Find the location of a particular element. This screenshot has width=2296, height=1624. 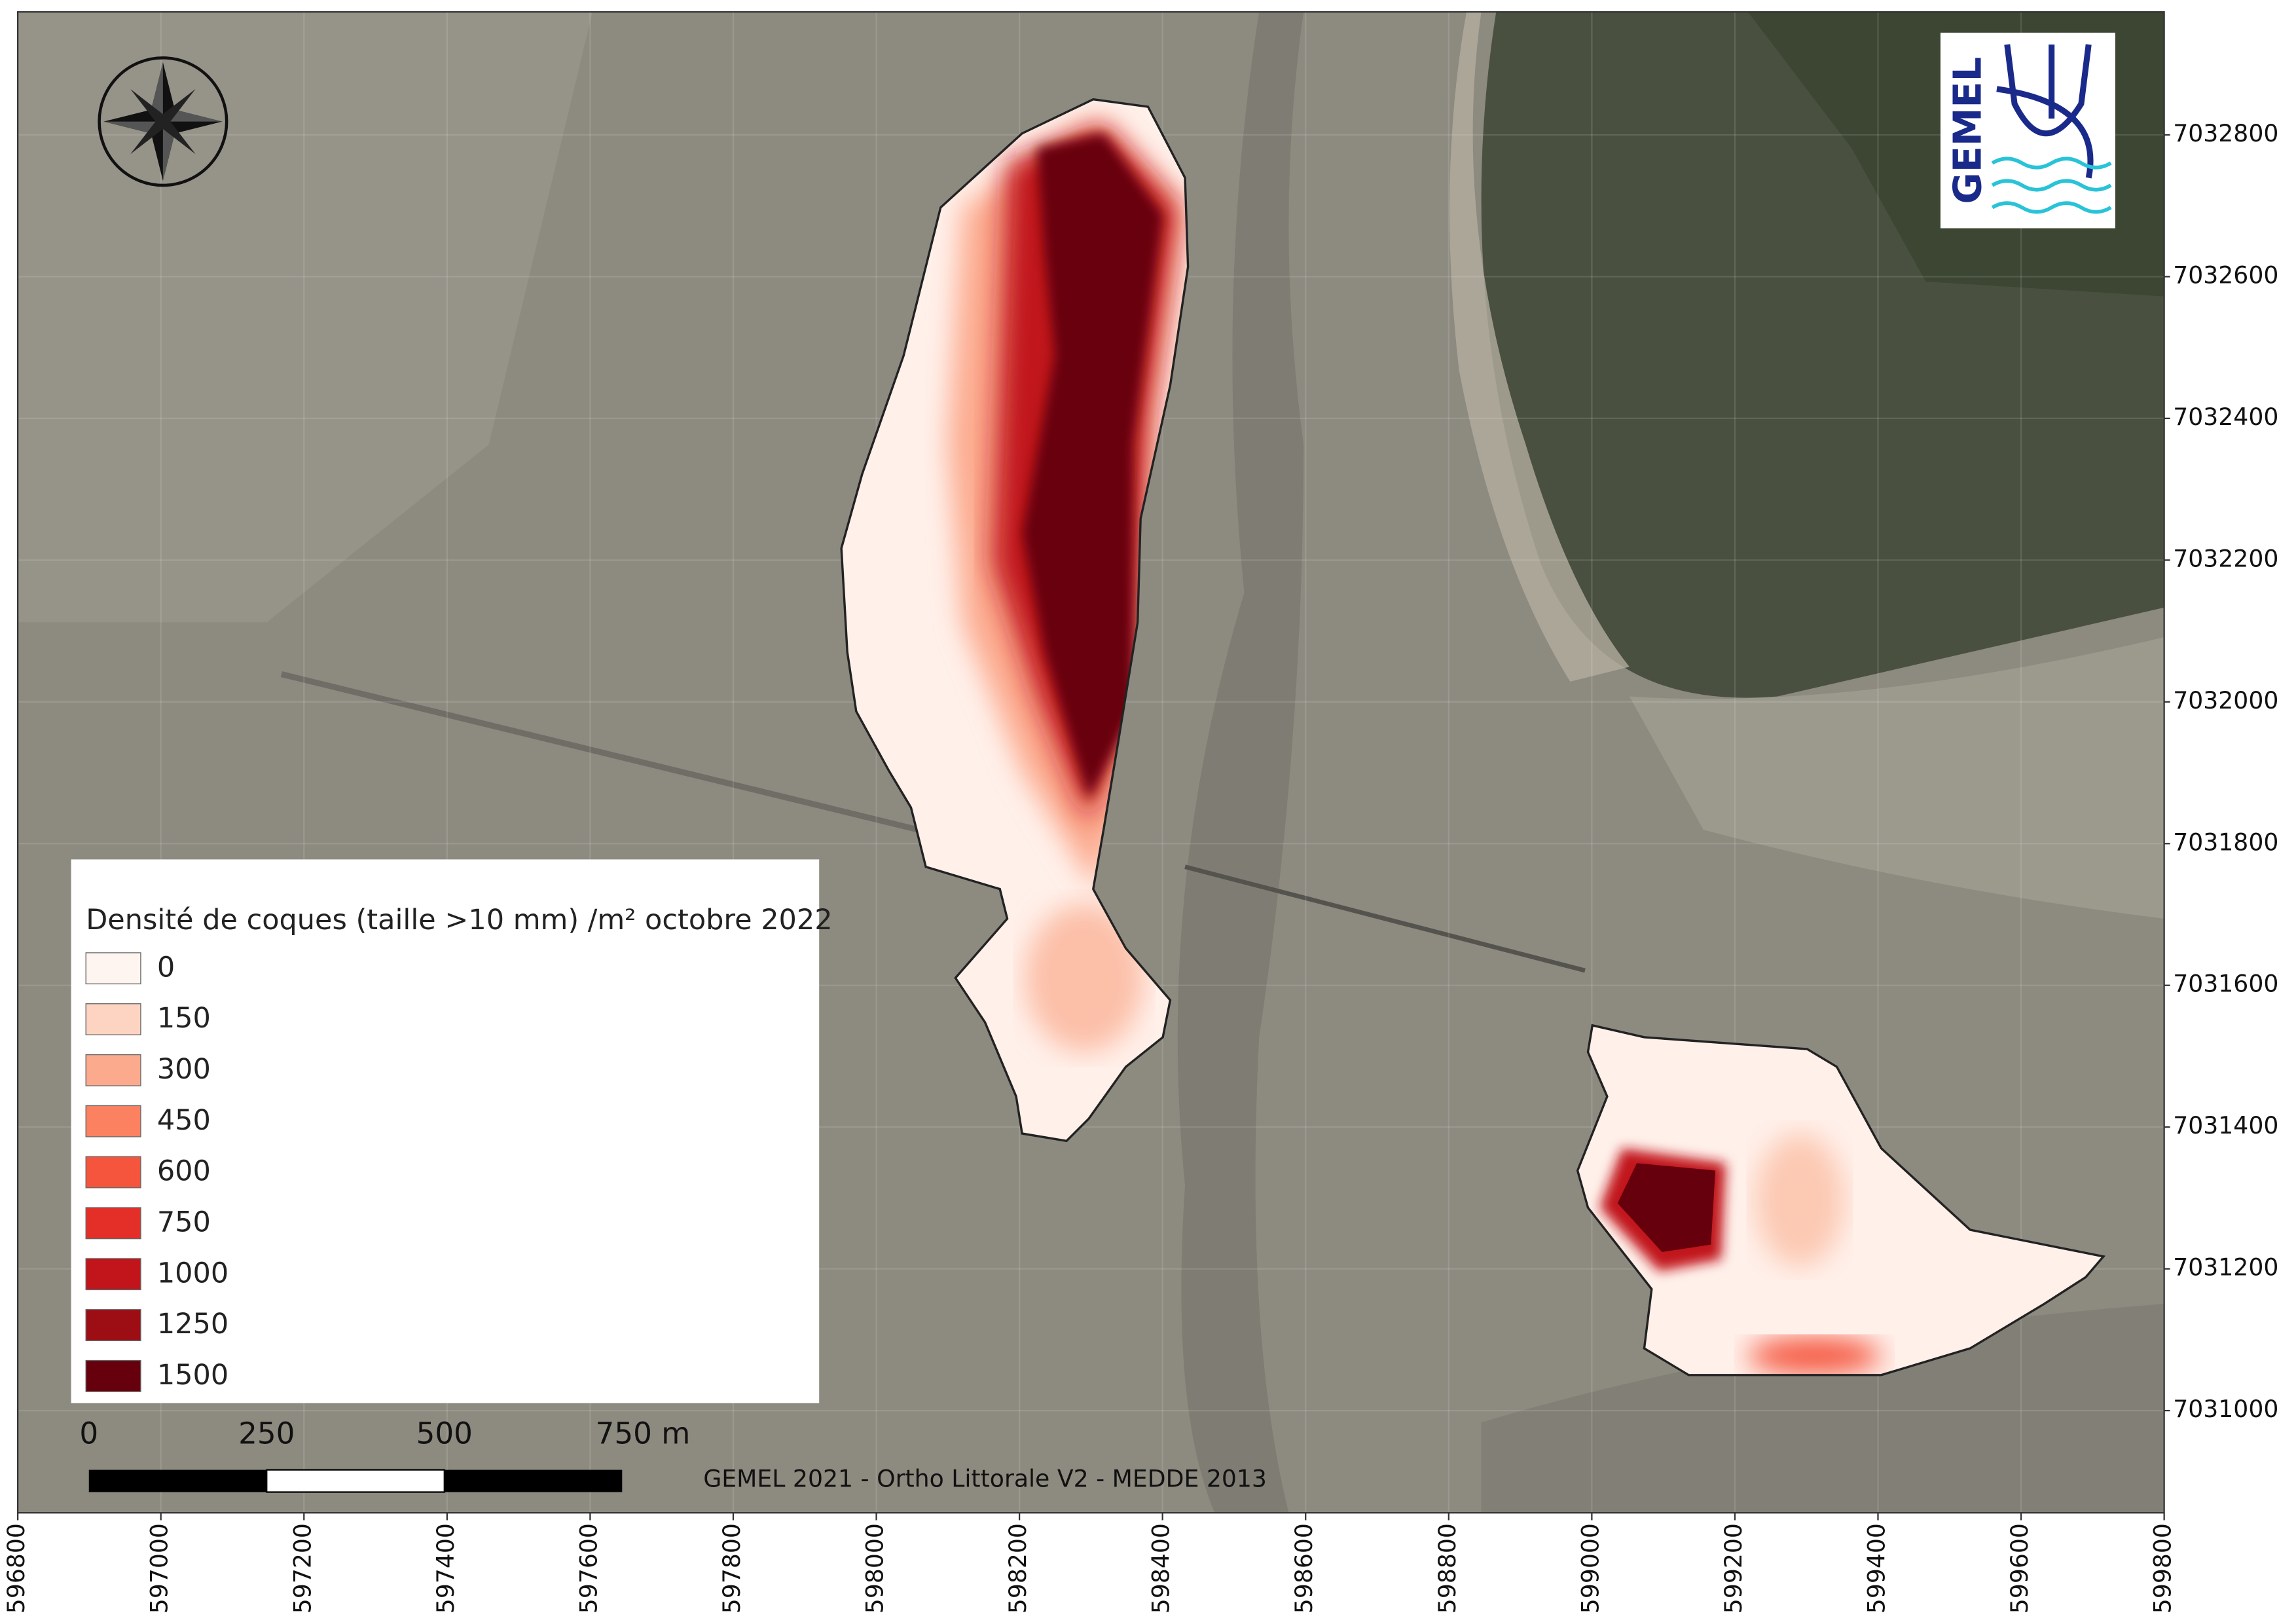

compass-rose is located at coordinates (163, 121).